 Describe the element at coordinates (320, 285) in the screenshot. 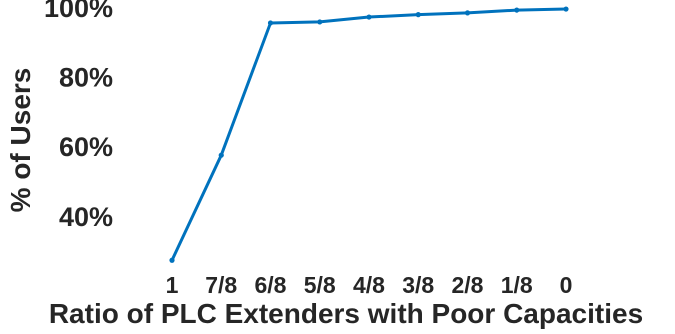

I see `x-tick-label: 5/8` at that location.